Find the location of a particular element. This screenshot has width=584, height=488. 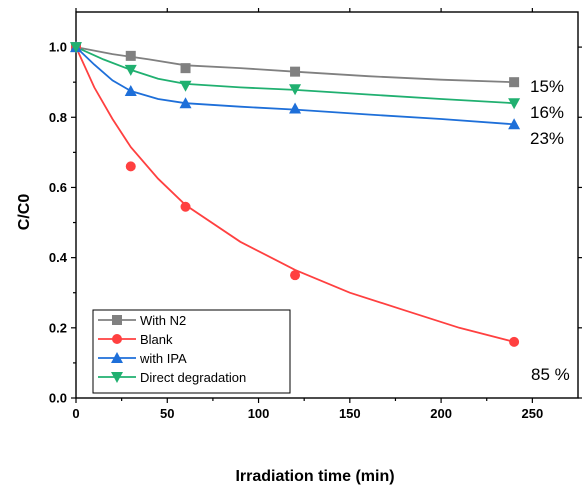

legend-label-blank: Blank is located at coordinates (156, 339).